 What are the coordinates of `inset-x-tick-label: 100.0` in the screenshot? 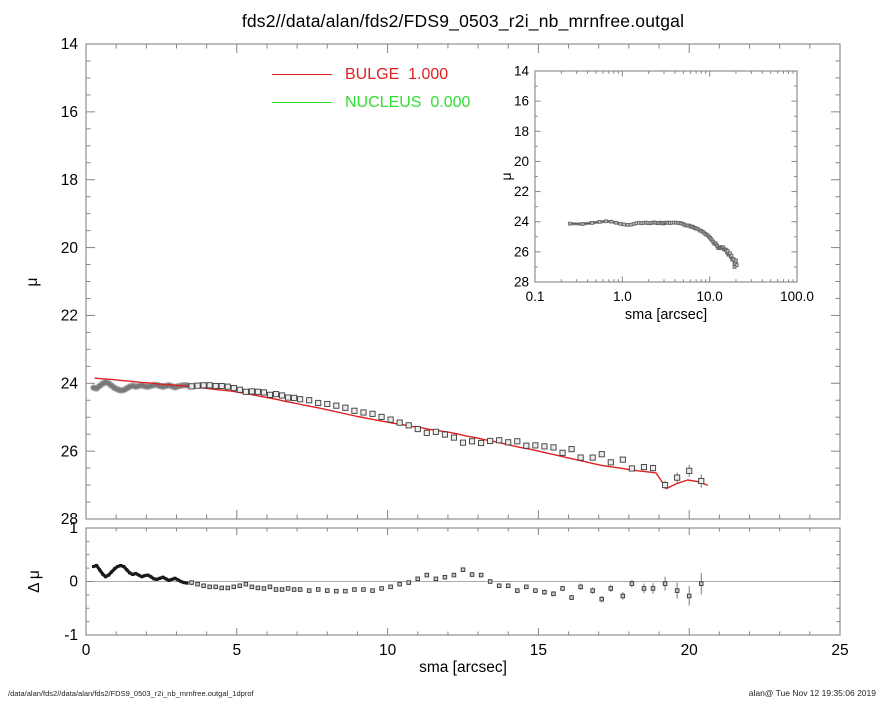 It's located at (797, 296).